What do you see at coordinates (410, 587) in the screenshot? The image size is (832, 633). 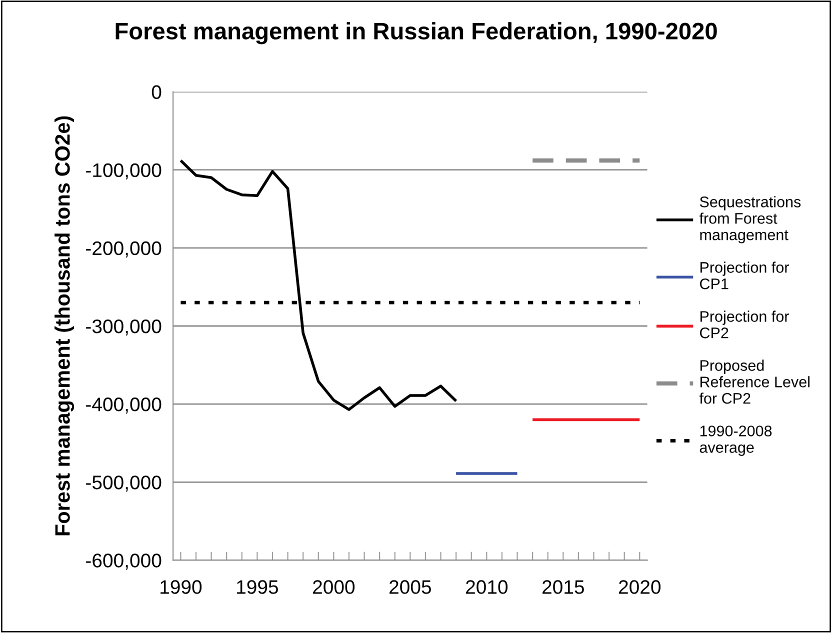 I see `x-tick-label: 2005` at bounding box center [410, 587].